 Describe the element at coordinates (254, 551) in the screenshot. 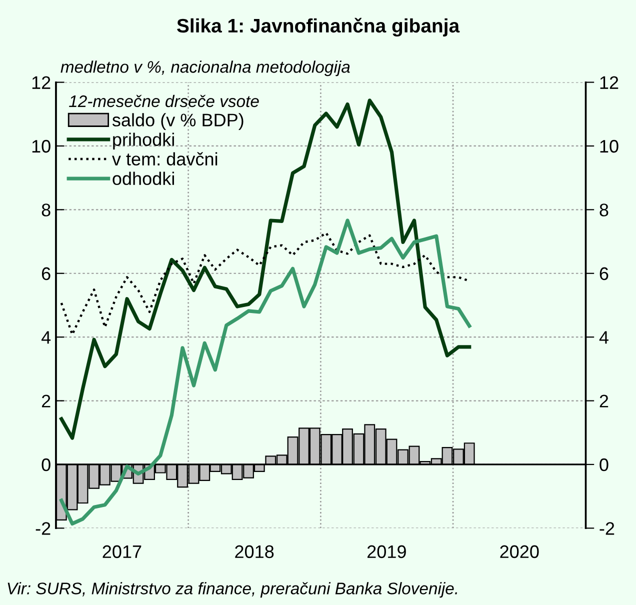

I see `x-tick-label: 2018` at that location.